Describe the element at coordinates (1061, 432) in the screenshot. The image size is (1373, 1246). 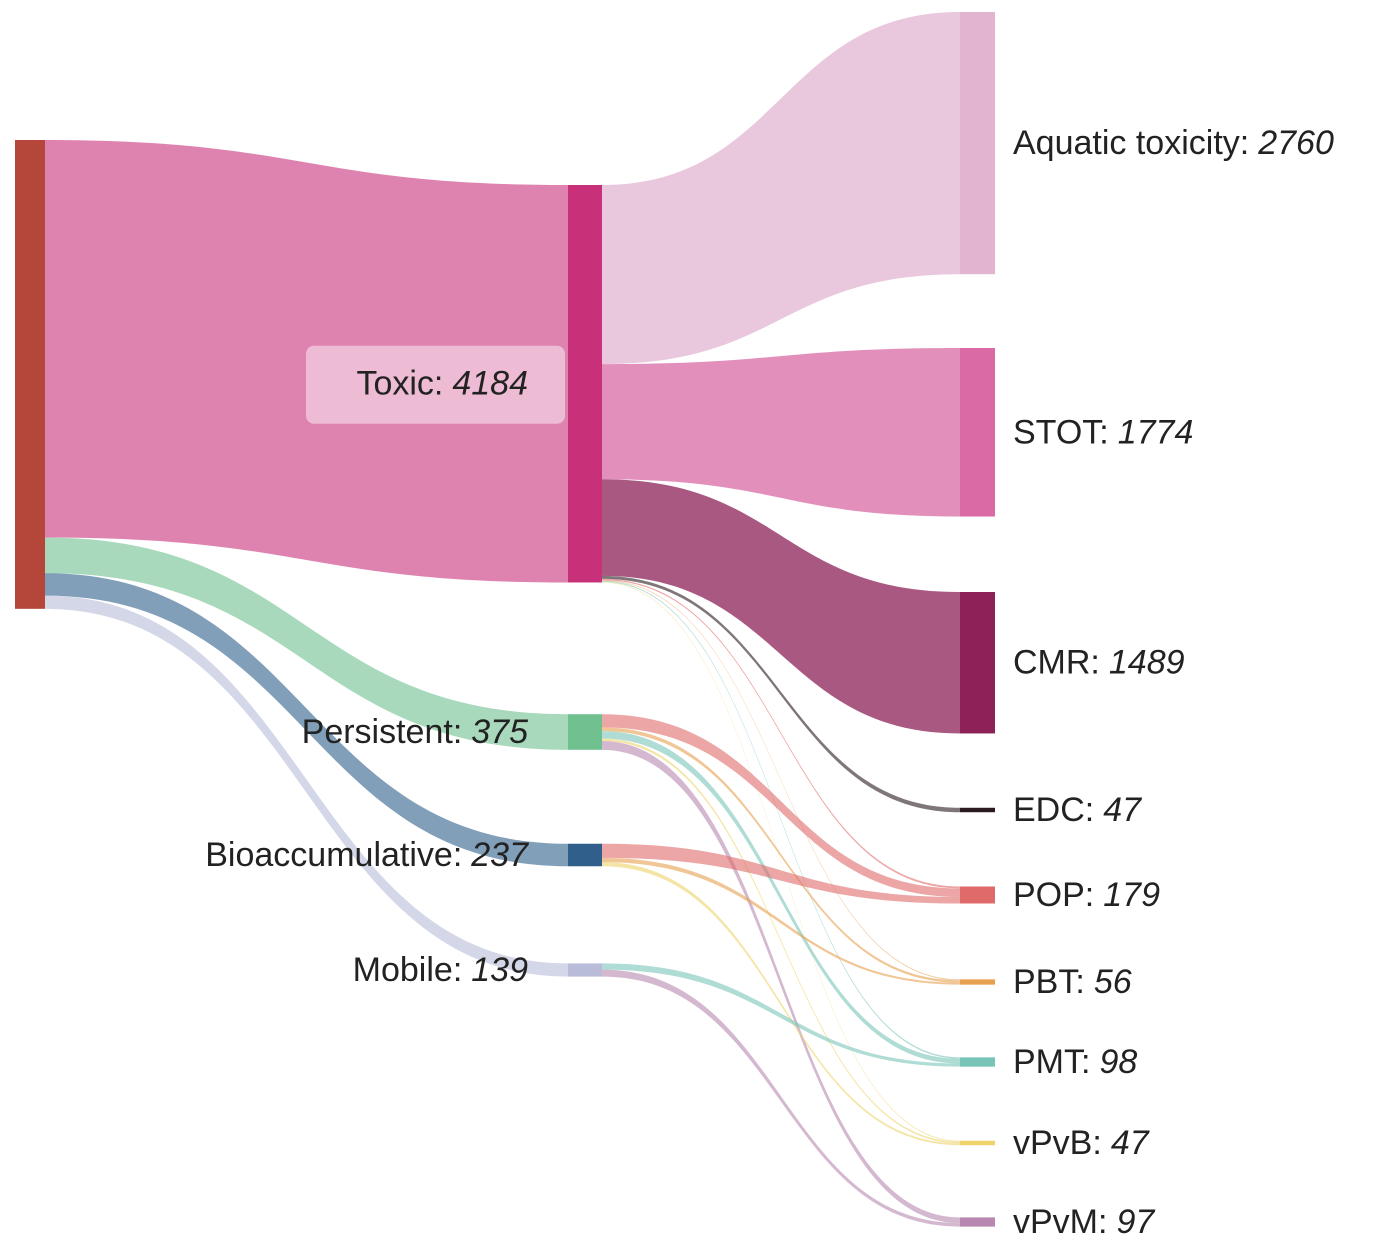
I see `node-name: STOT:` at that location.